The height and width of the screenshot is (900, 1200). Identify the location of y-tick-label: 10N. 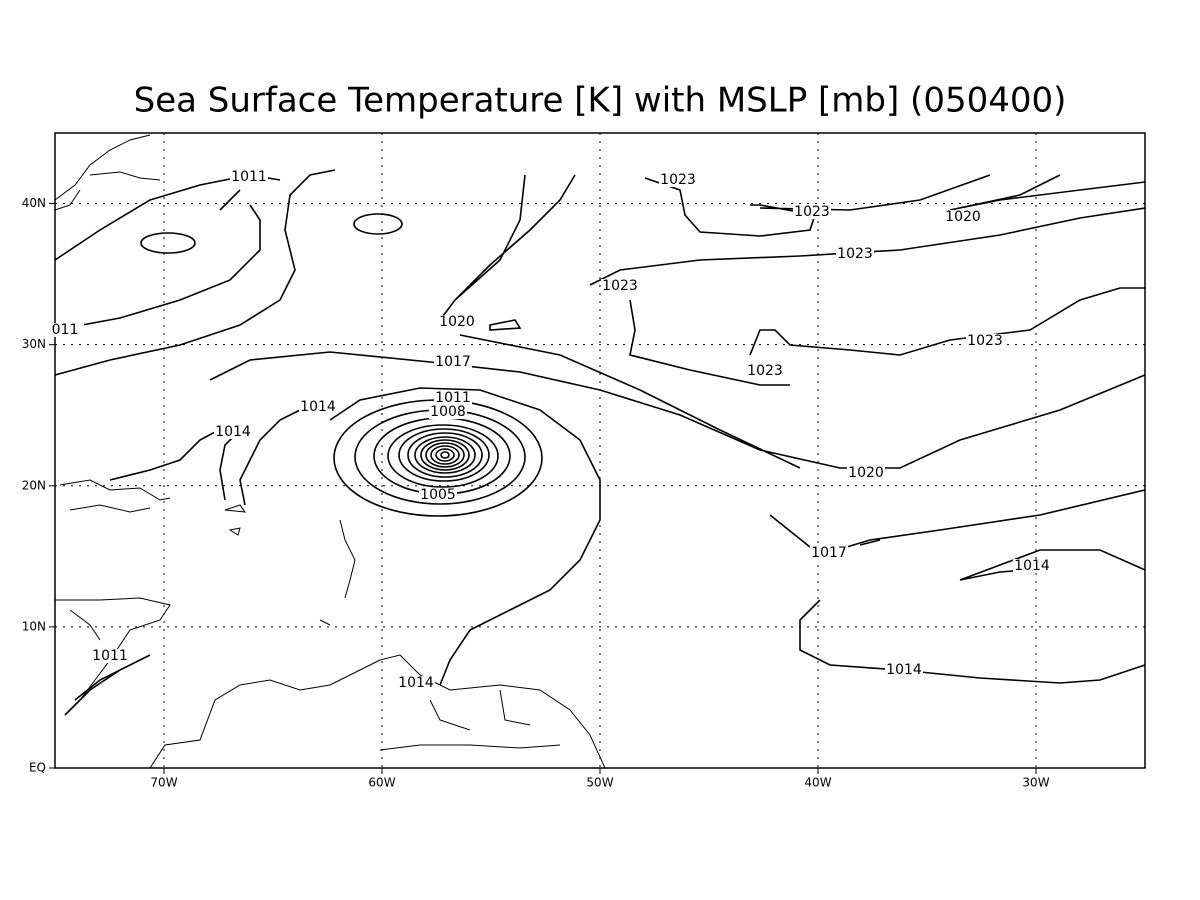
(34, 626).